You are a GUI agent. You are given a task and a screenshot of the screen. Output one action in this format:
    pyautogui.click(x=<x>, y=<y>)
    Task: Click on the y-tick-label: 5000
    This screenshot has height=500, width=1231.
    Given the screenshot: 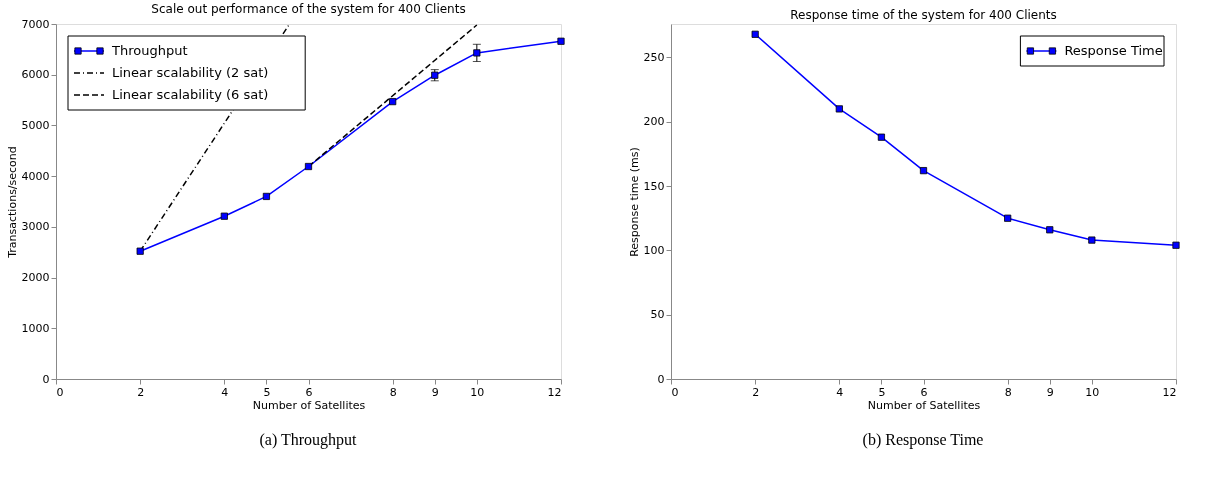 What is the action you would take?
    pyautogui.click(x=35, y=125)
    